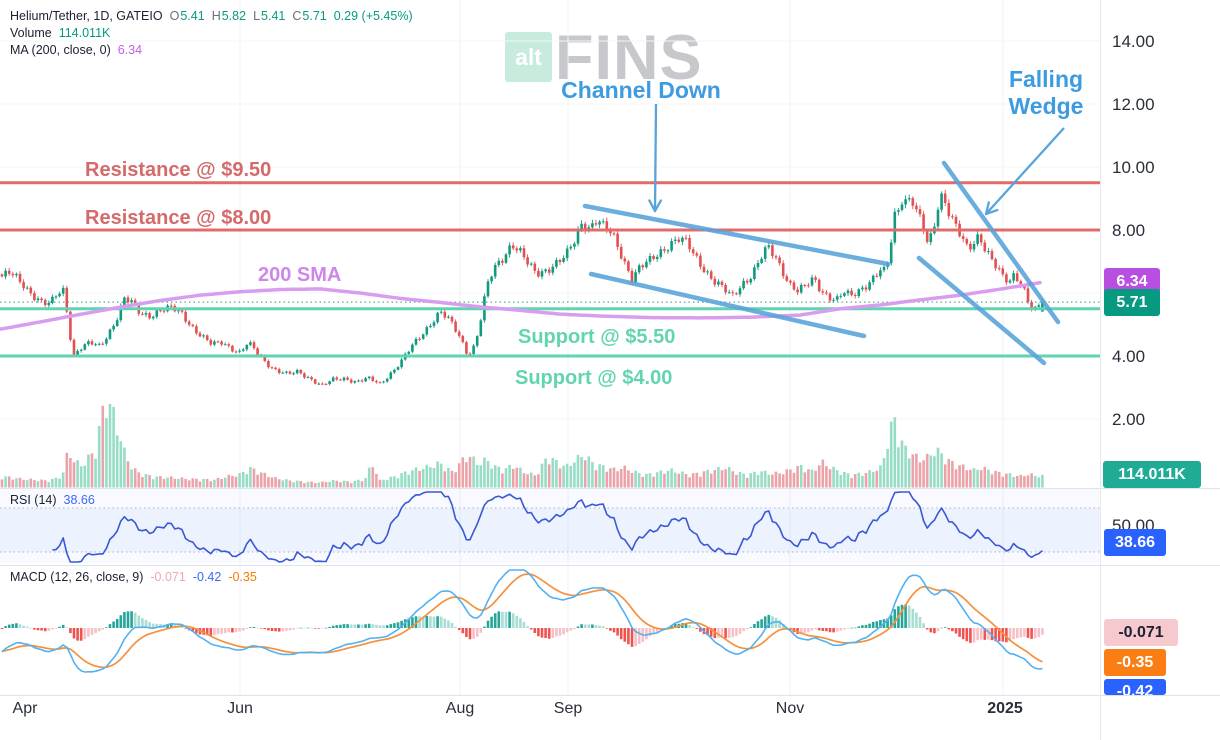 The image size is (1220, 740). Describe the element at coordinates (597, 337) in the screenshot. I see `support-550-label: Support @ $5.50` at that location.